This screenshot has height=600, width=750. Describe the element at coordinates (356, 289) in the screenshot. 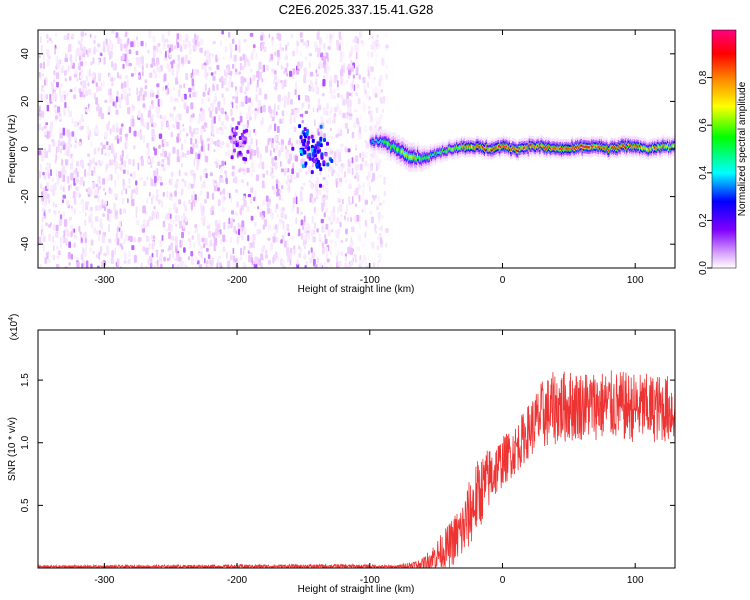

I see `spectrogram-x-label: Height of straight line (km)` at that location.